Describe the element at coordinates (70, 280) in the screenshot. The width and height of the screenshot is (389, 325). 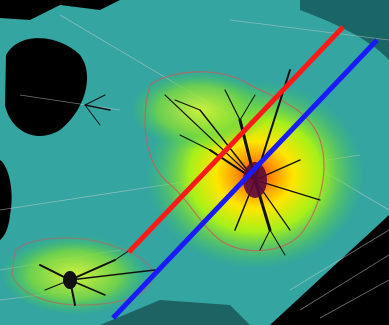
I see `neuron-soma-lower` at that location.